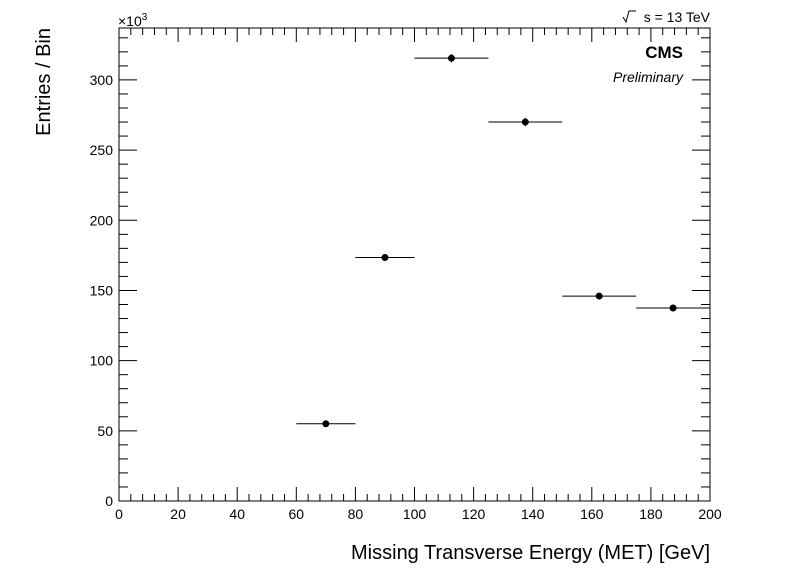 The height and width of the screenshot is (576, 798). Describe the element at coordinates (648, 77) in the screenshot. I see `preliminary-label: Preliminary` at that location.